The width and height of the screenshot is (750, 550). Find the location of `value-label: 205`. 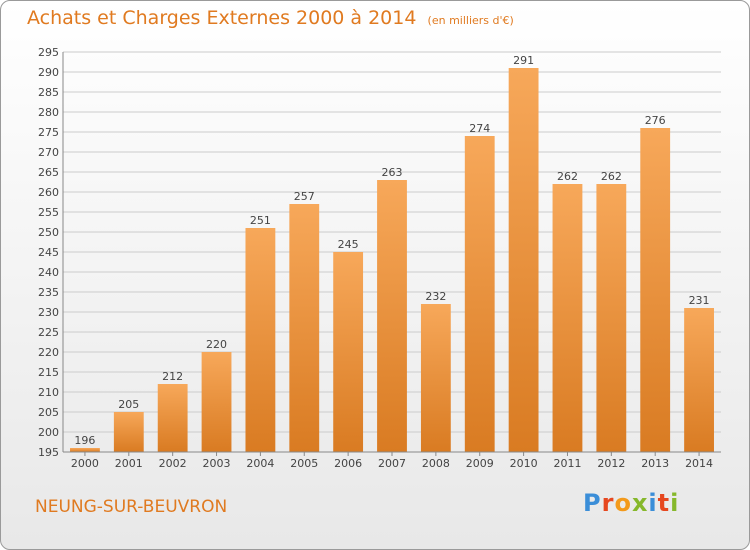

value-label: 205 is located at coordinates (128, 404).